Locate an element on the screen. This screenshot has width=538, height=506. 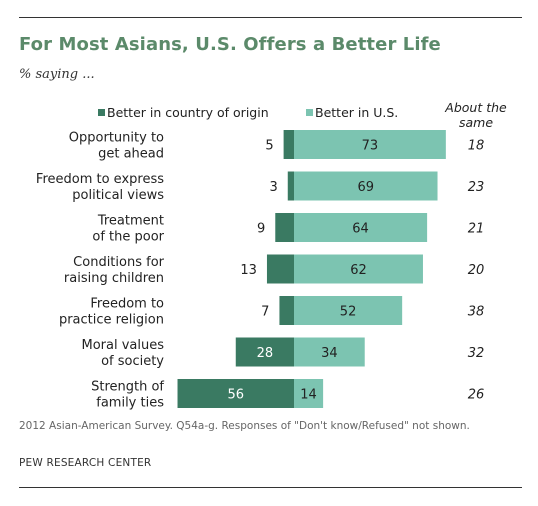
value-label-us: 73 is located at coordinates (370, 146).